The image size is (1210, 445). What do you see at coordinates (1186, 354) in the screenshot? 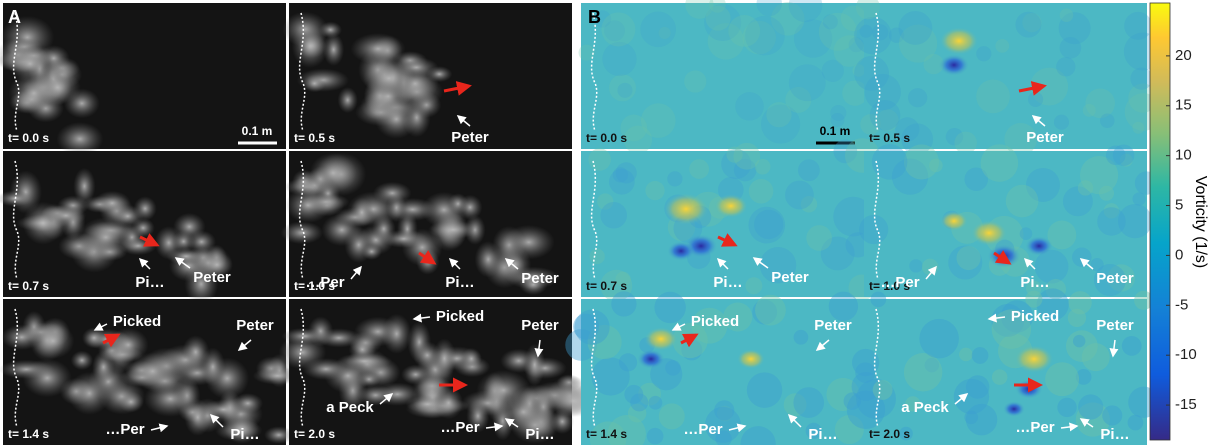
I see `colorbar-tick-label: -10` at bounding box center [1186, 354].